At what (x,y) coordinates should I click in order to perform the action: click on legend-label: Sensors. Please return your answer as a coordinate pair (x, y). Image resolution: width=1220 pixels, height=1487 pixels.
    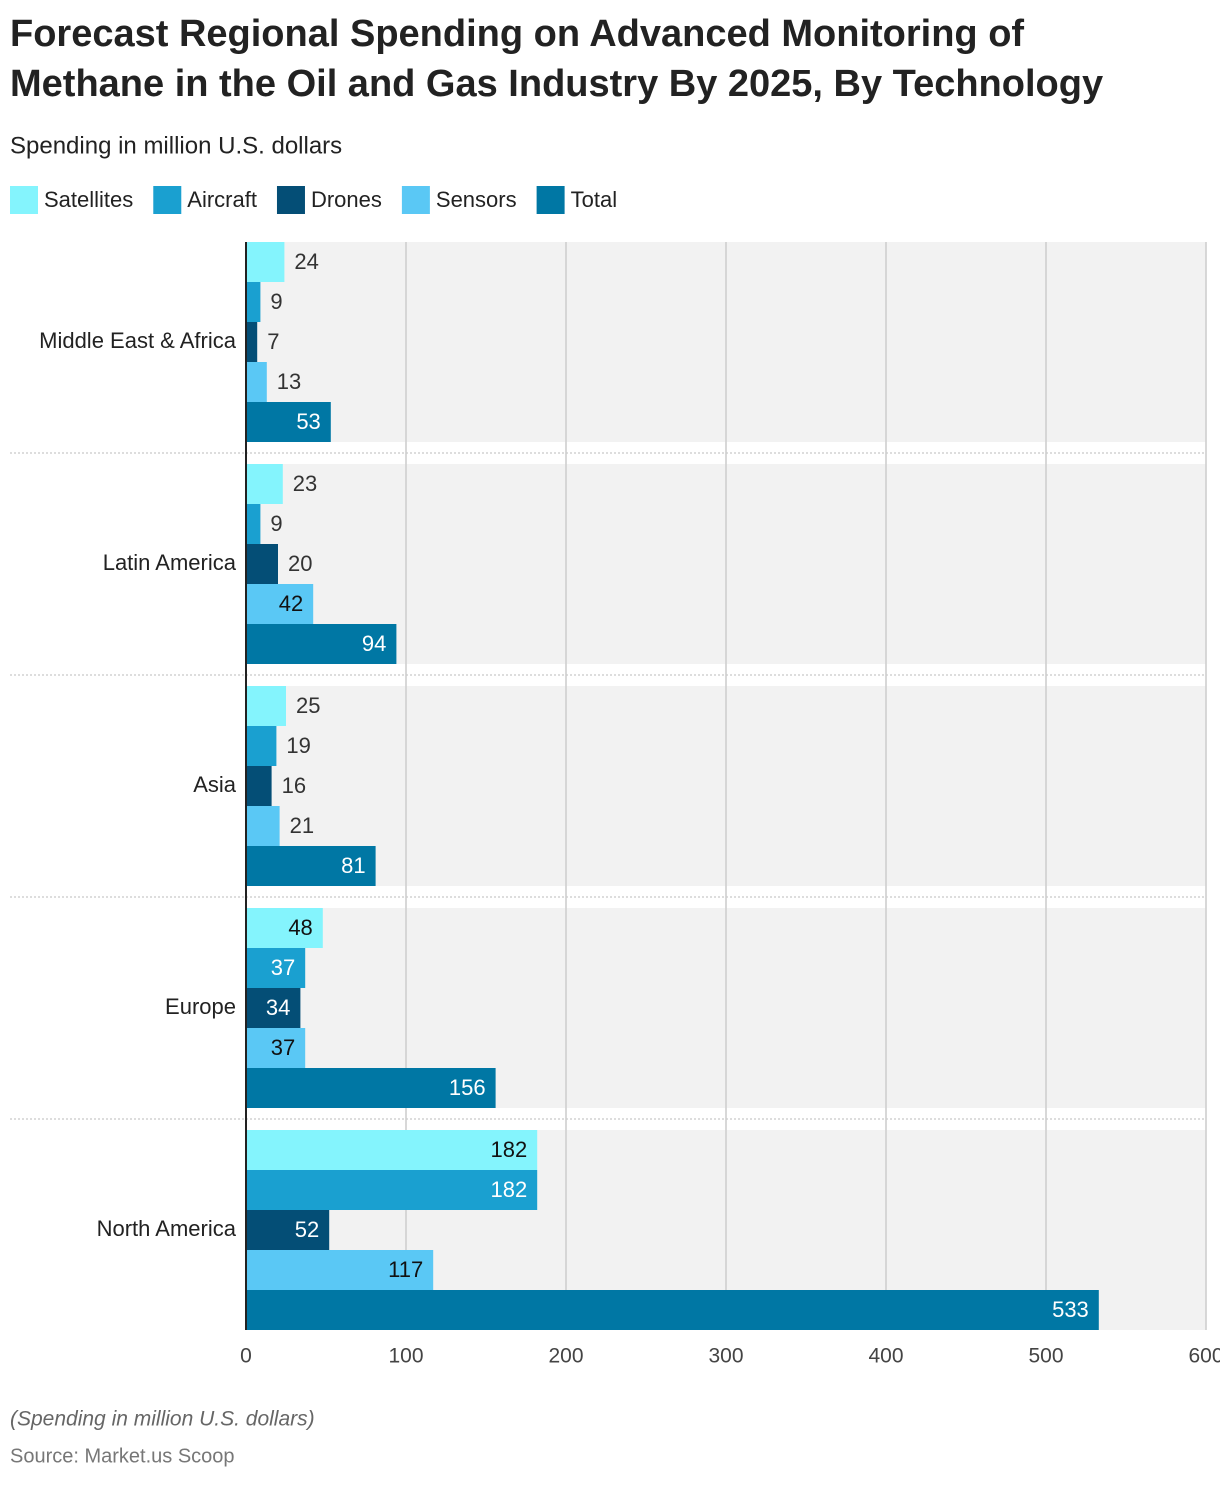
    Looking at the image, I should click on (476, 199).